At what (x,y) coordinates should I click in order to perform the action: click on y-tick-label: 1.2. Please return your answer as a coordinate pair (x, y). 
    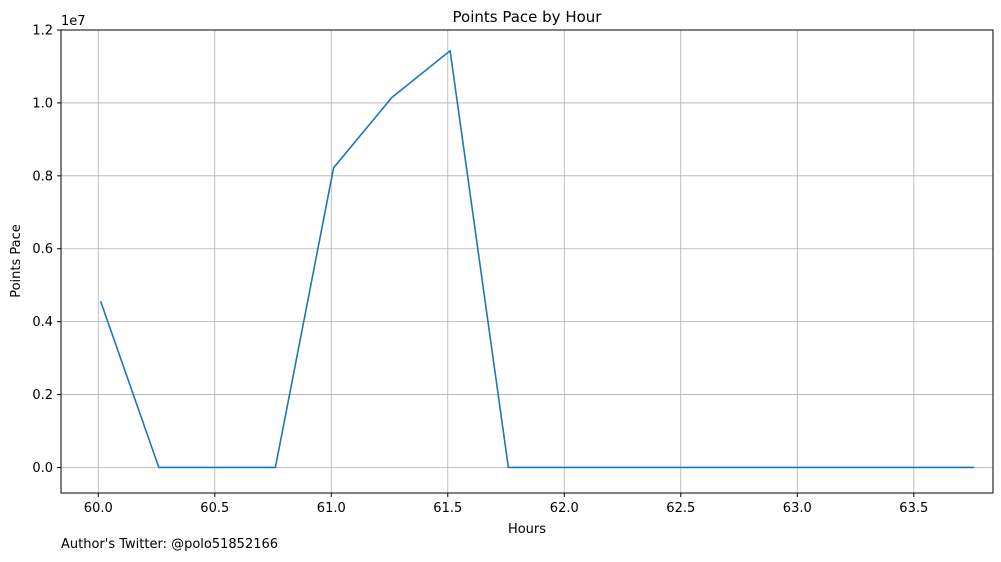
    Looking at the image, I should click on (42, 31).